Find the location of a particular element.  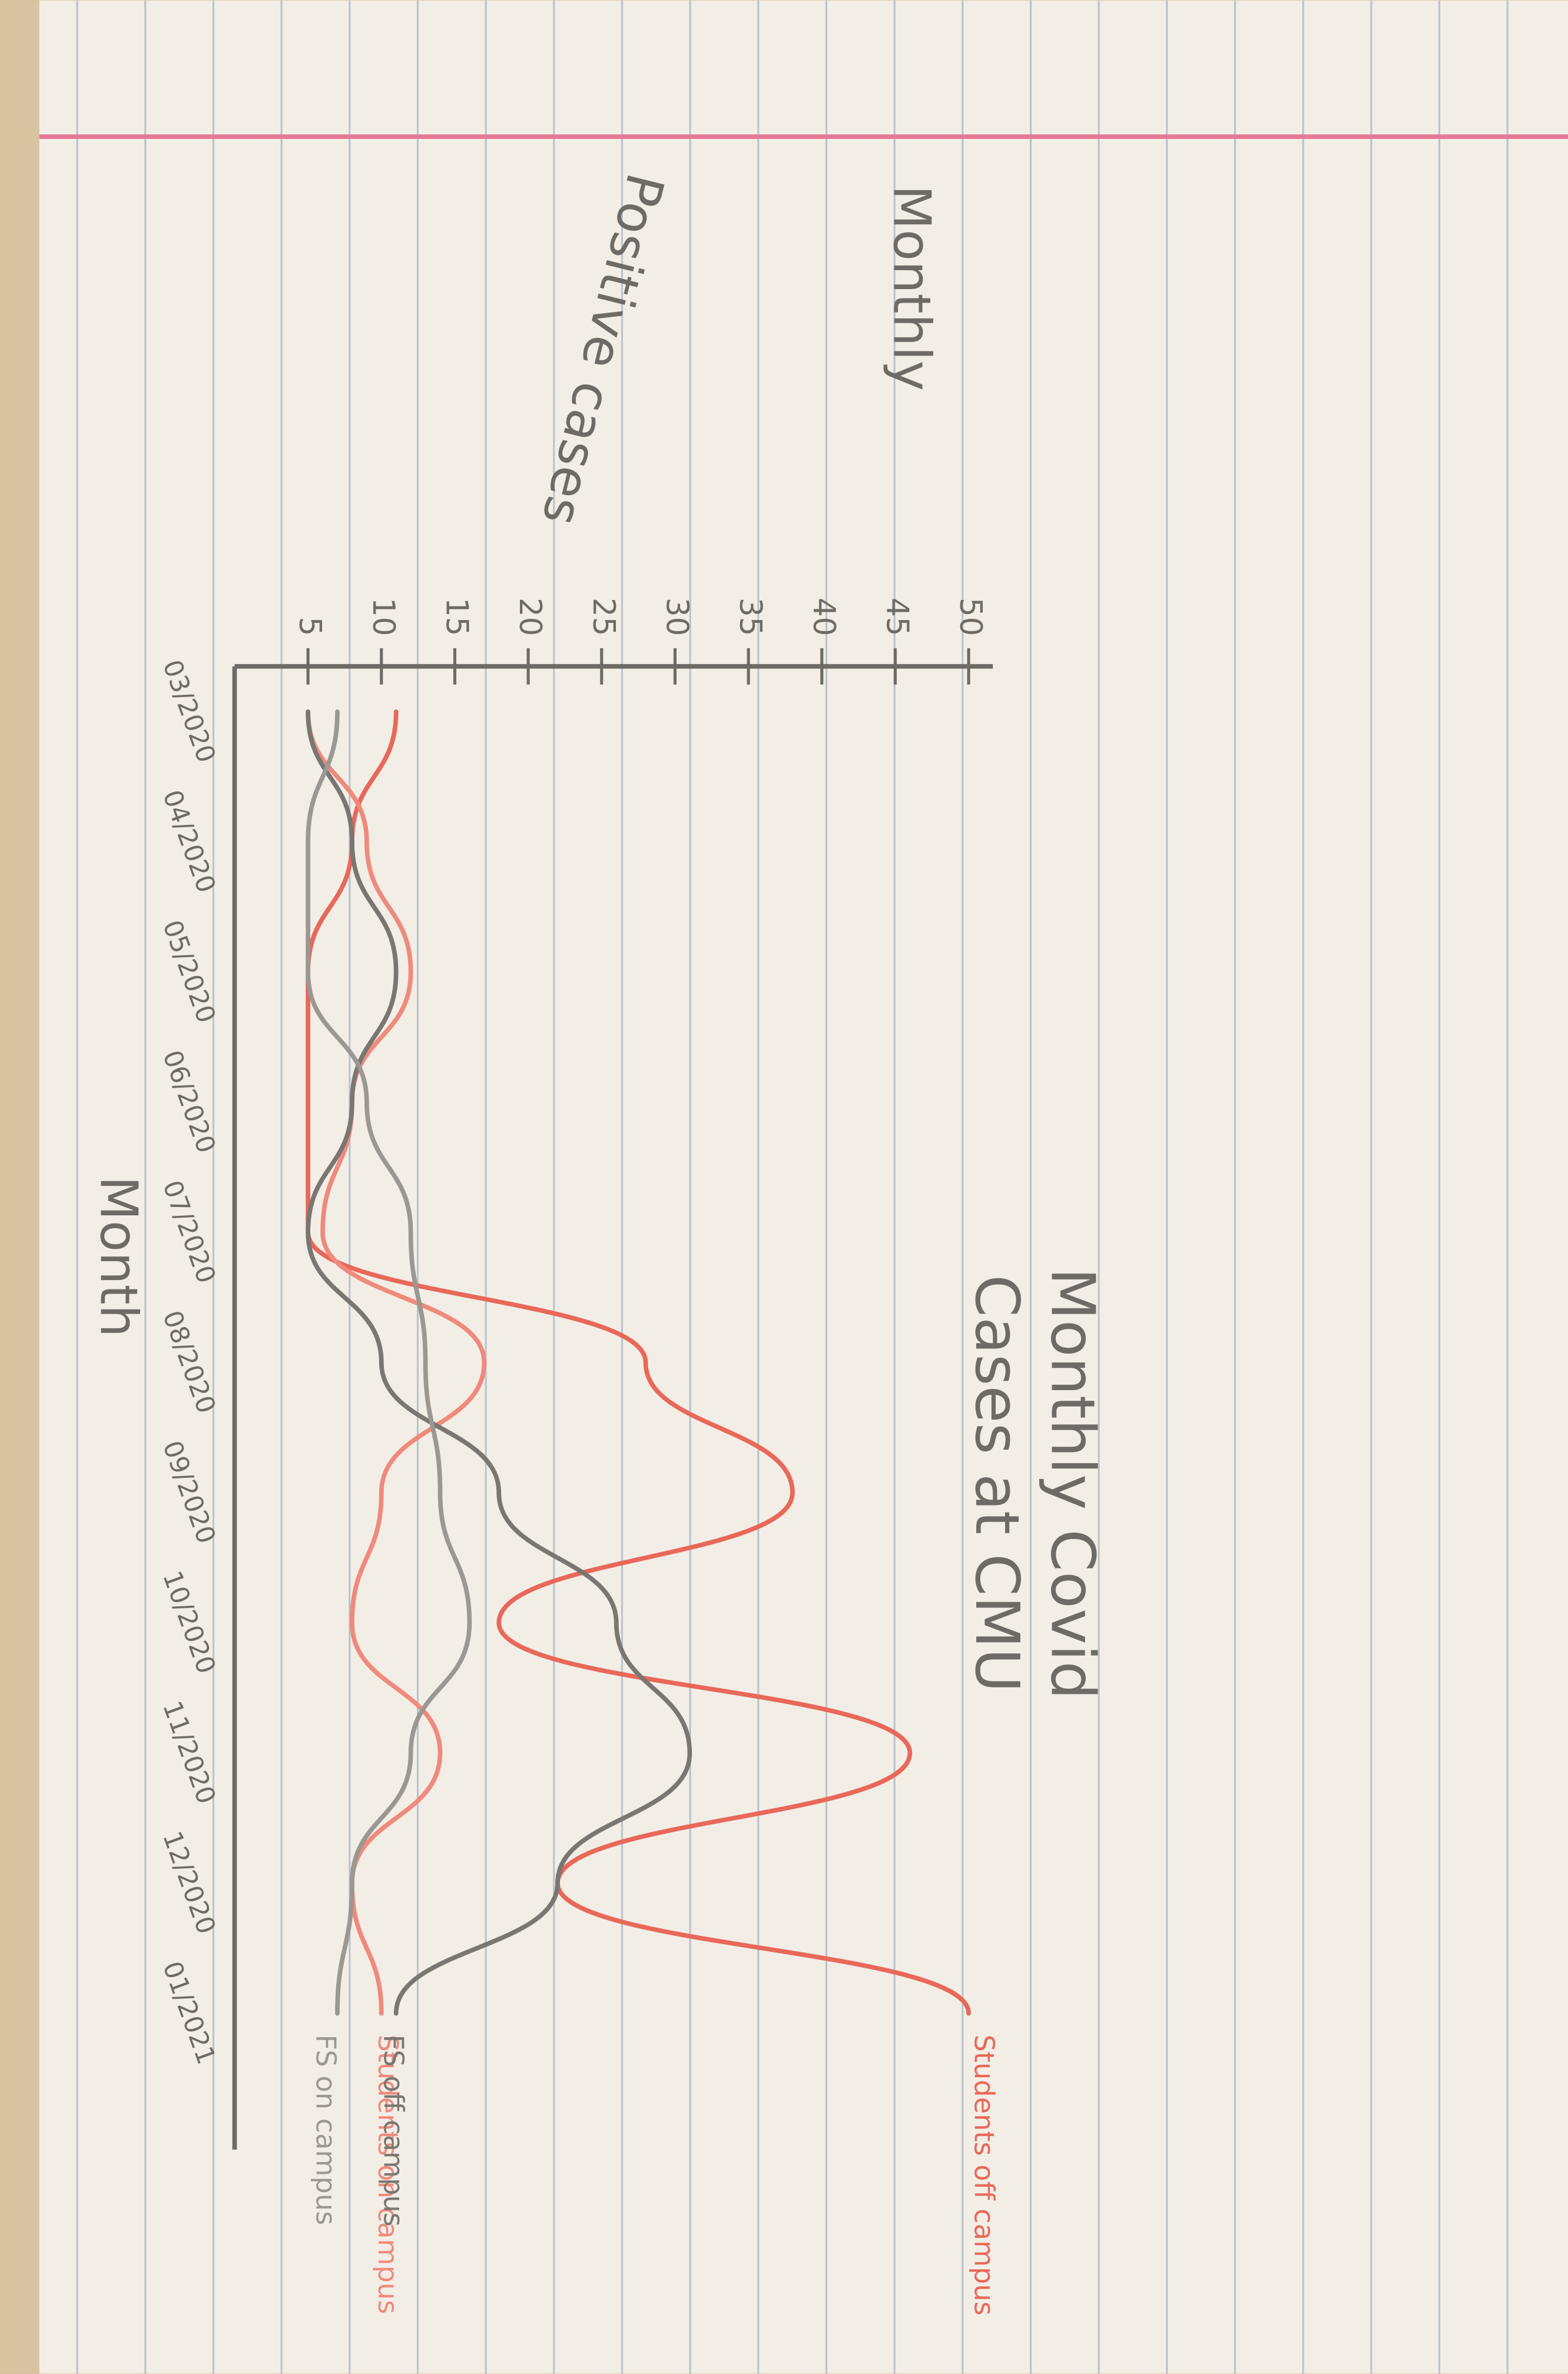

y-tick-label: 25 is located at coordinates (603, 617).